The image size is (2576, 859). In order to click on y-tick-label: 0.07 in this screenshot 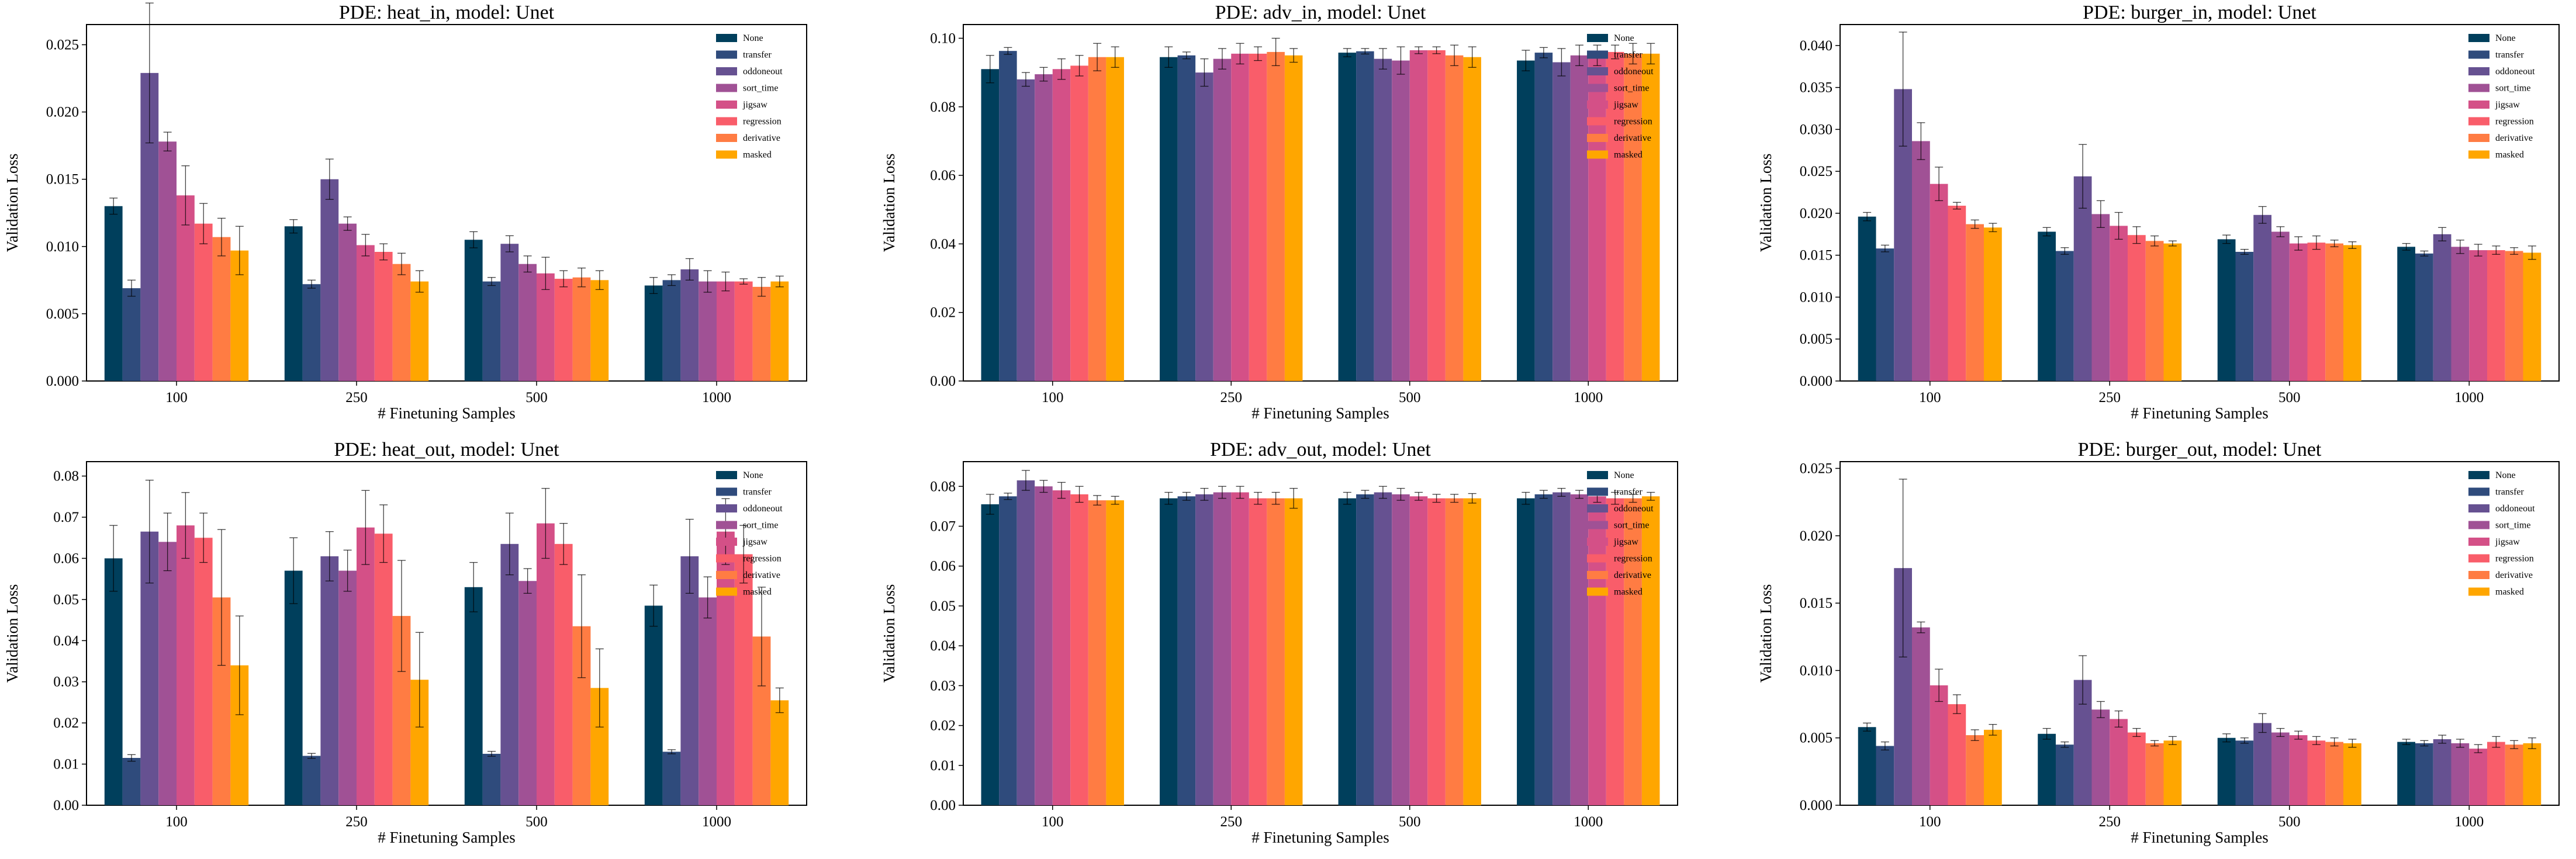, I will do `click(66, 517)`.